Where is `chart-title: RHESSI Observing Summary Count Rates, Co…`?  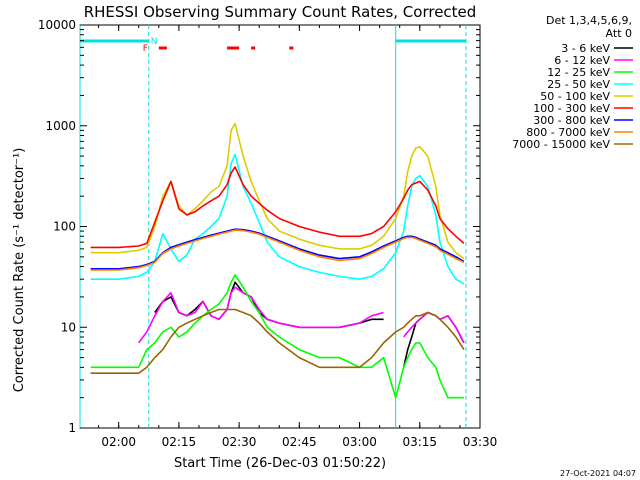
chart-title: RHESSI Observing Summary Count Rates, Co… is located at coordinates (280, 12).